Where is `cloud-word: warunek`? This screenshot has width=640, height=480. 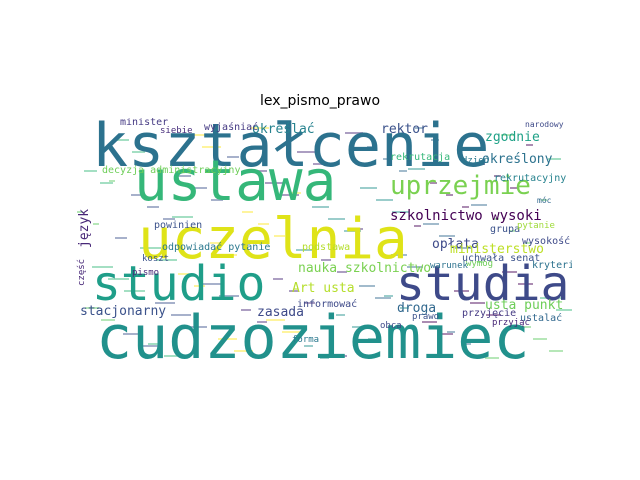 cloud-word: warunek is located at coordinates (449, 266).